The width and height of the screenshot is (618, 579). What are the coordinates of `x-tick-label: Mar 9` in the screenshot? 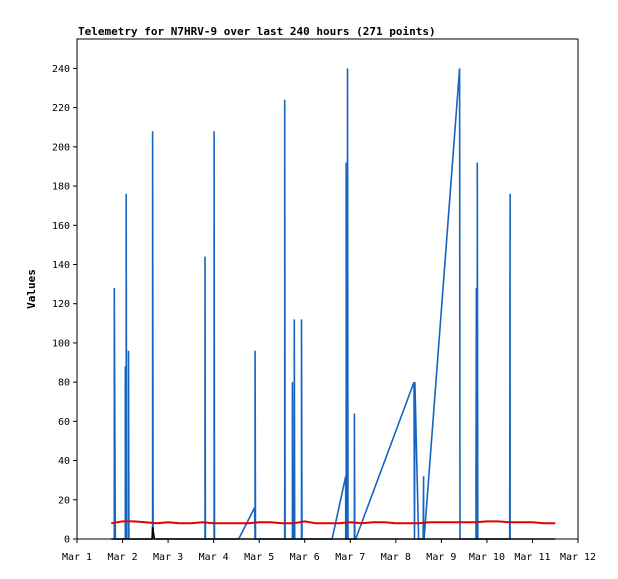 It's located at (441, 557).